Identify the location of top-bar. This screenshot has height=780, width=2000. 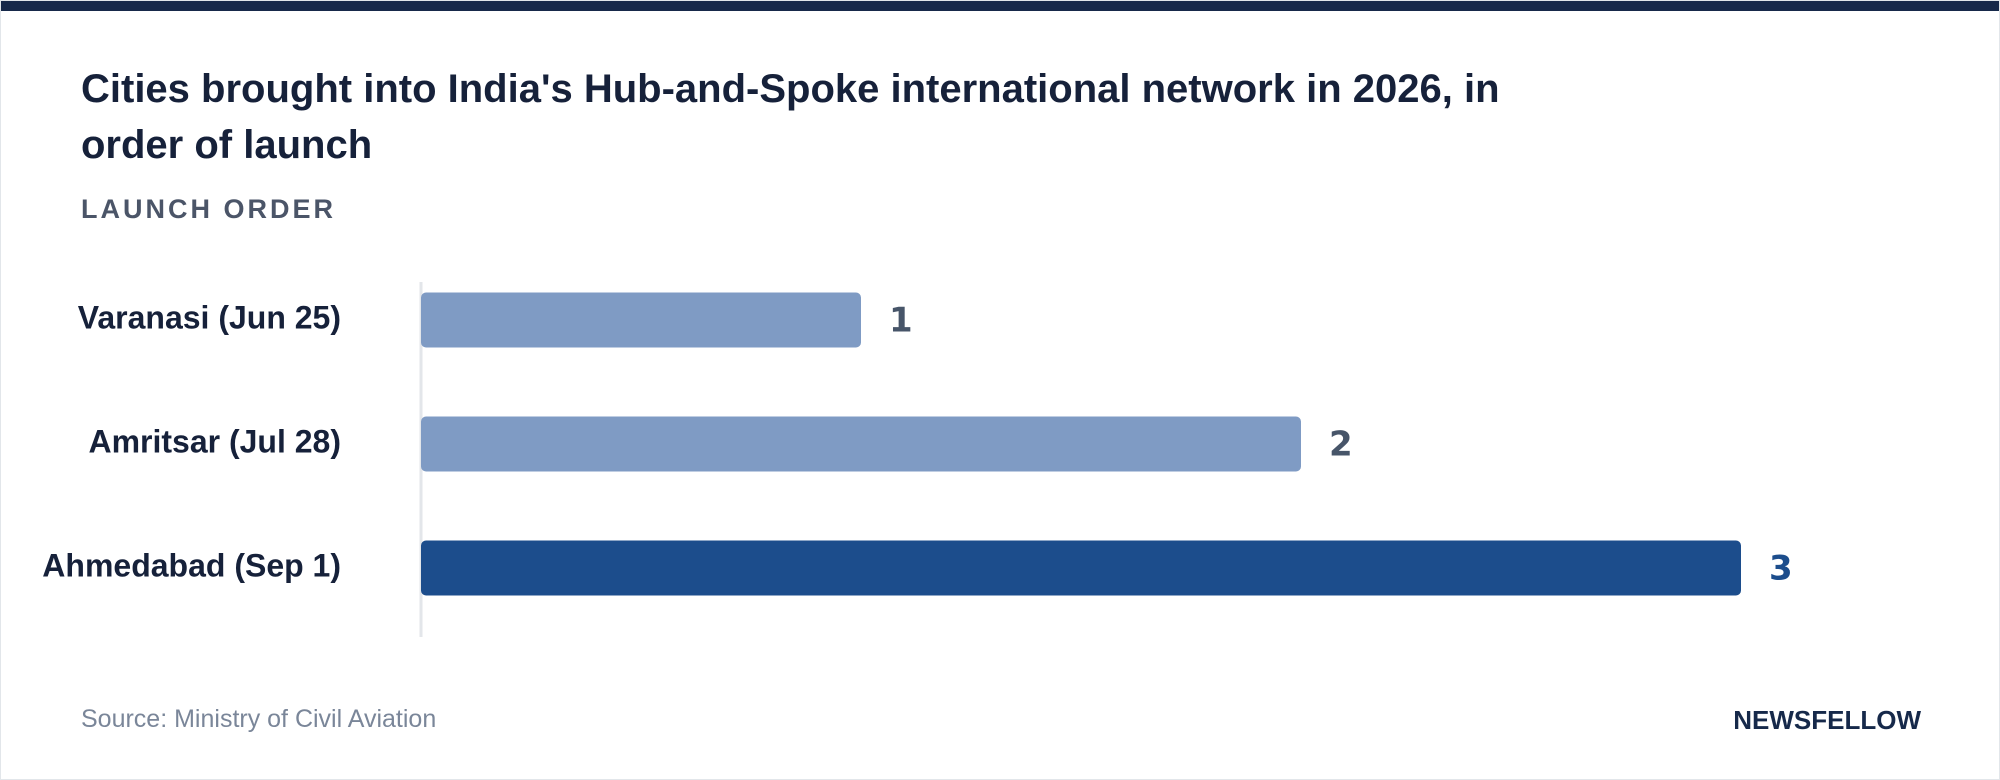
(1000, 6).